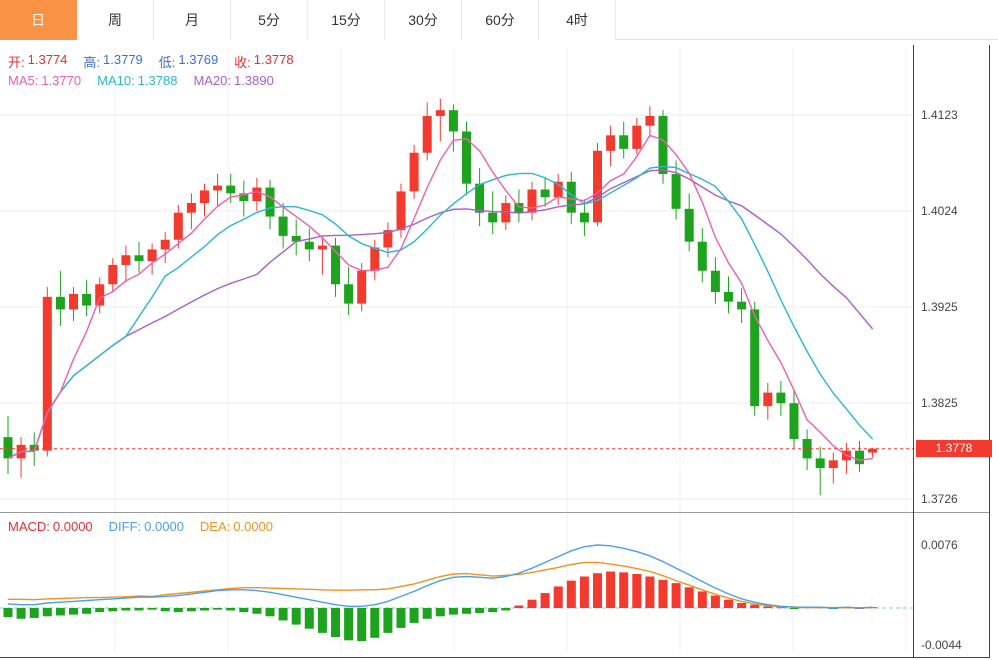  What do you see at coordinates (939, 211) in the screenshot?
I see `price-axis-tick: 1.4024` at bounding box center [939, 211].